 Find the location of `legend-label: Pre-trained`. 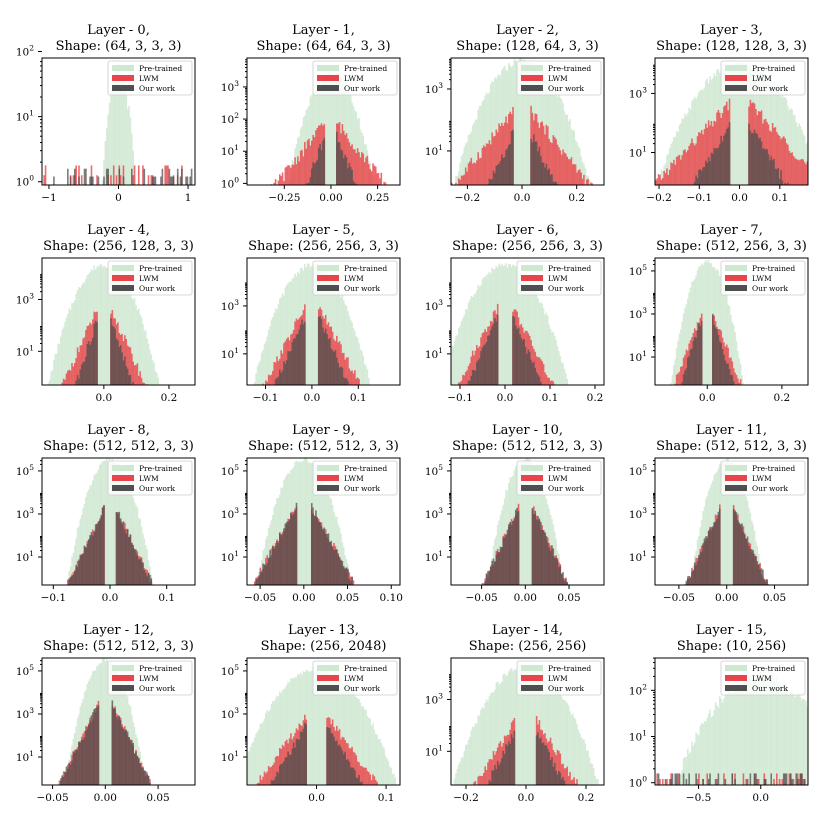

legend-label: Pre-trained is located at coordinates (773, 468).